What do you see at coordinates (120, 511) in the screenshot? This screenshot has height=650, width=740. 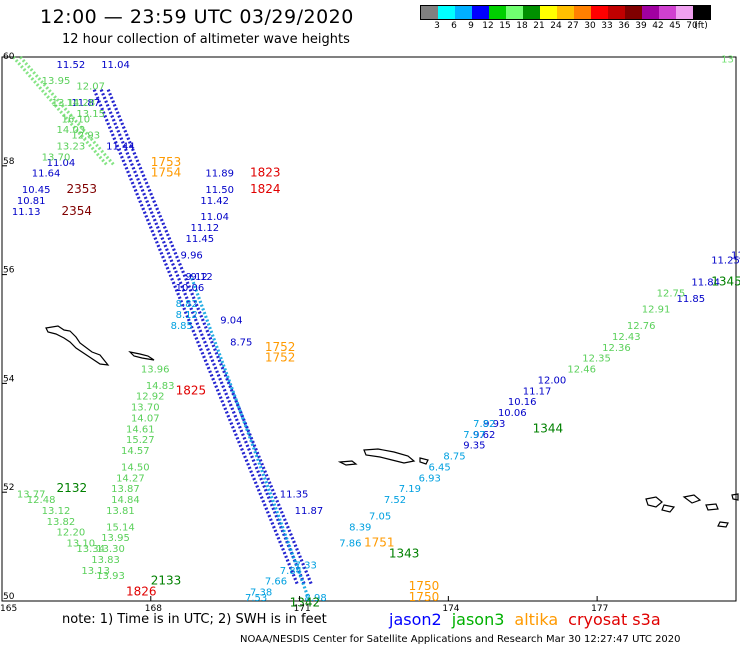 I see `wave-height-label: 13.81` at bounding box center [120, 511].